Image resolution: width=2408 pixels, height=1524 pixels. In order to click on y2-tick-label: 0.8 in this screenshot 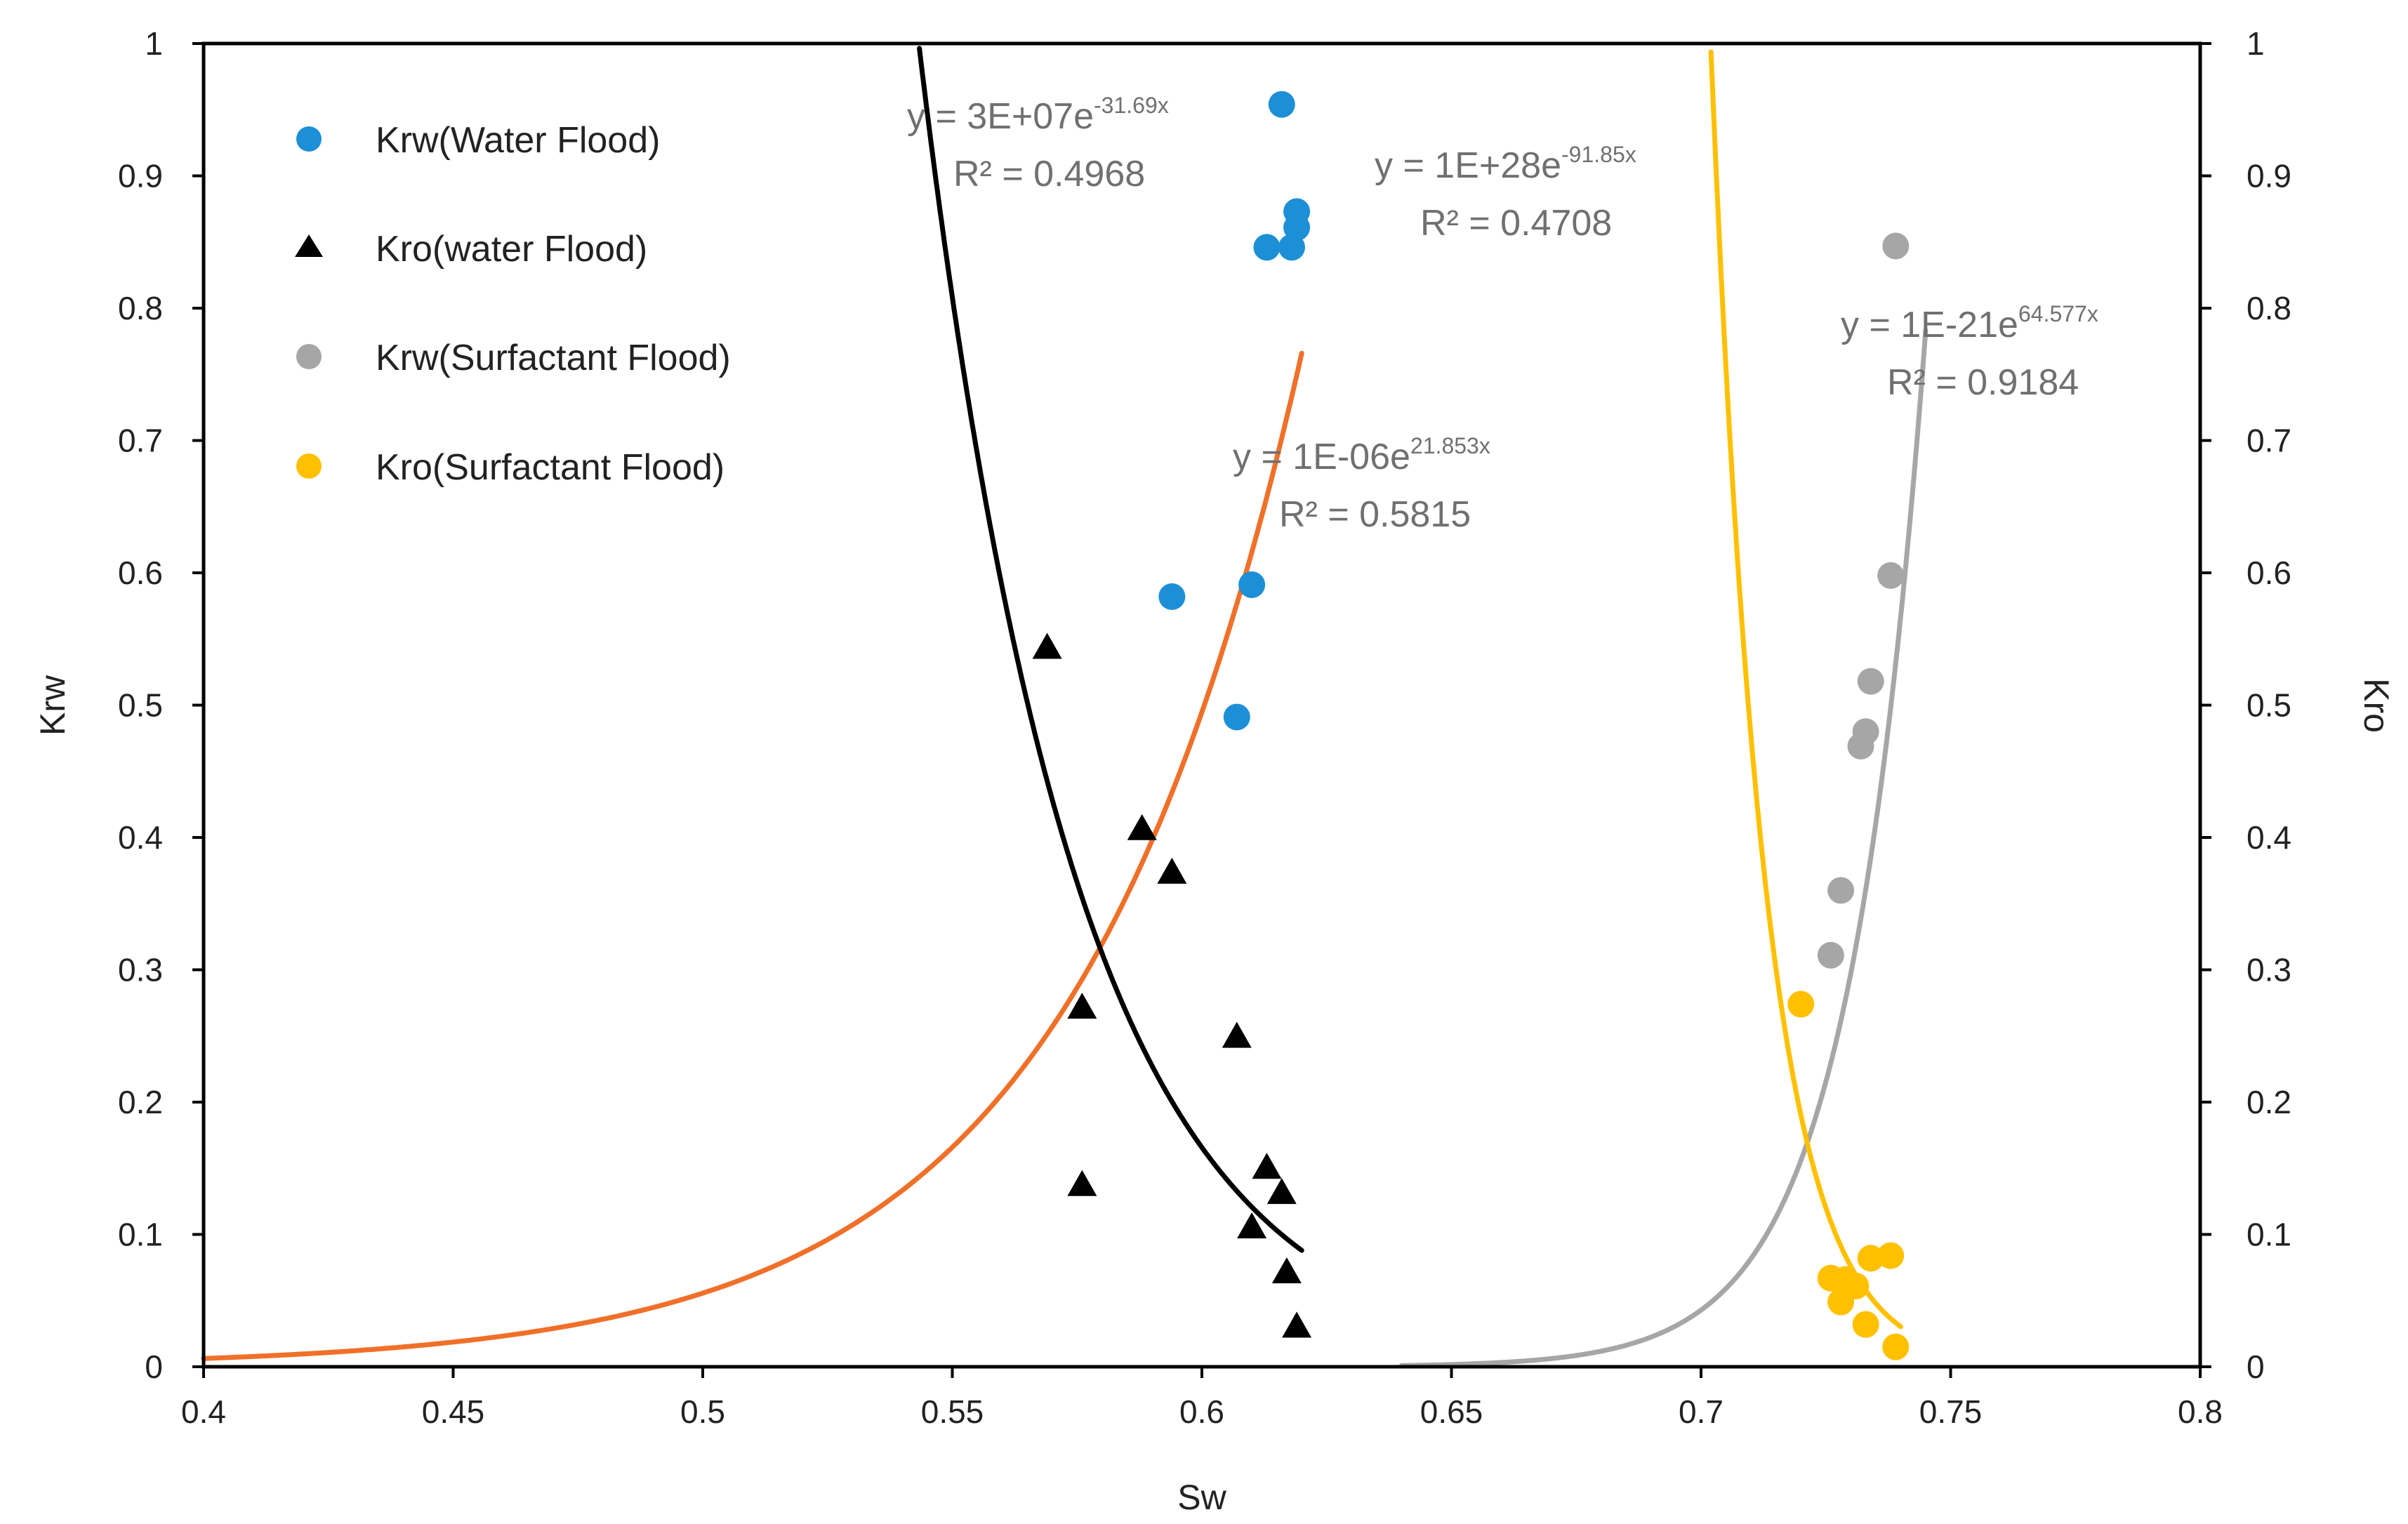, I will do `click(2269, 308)`.